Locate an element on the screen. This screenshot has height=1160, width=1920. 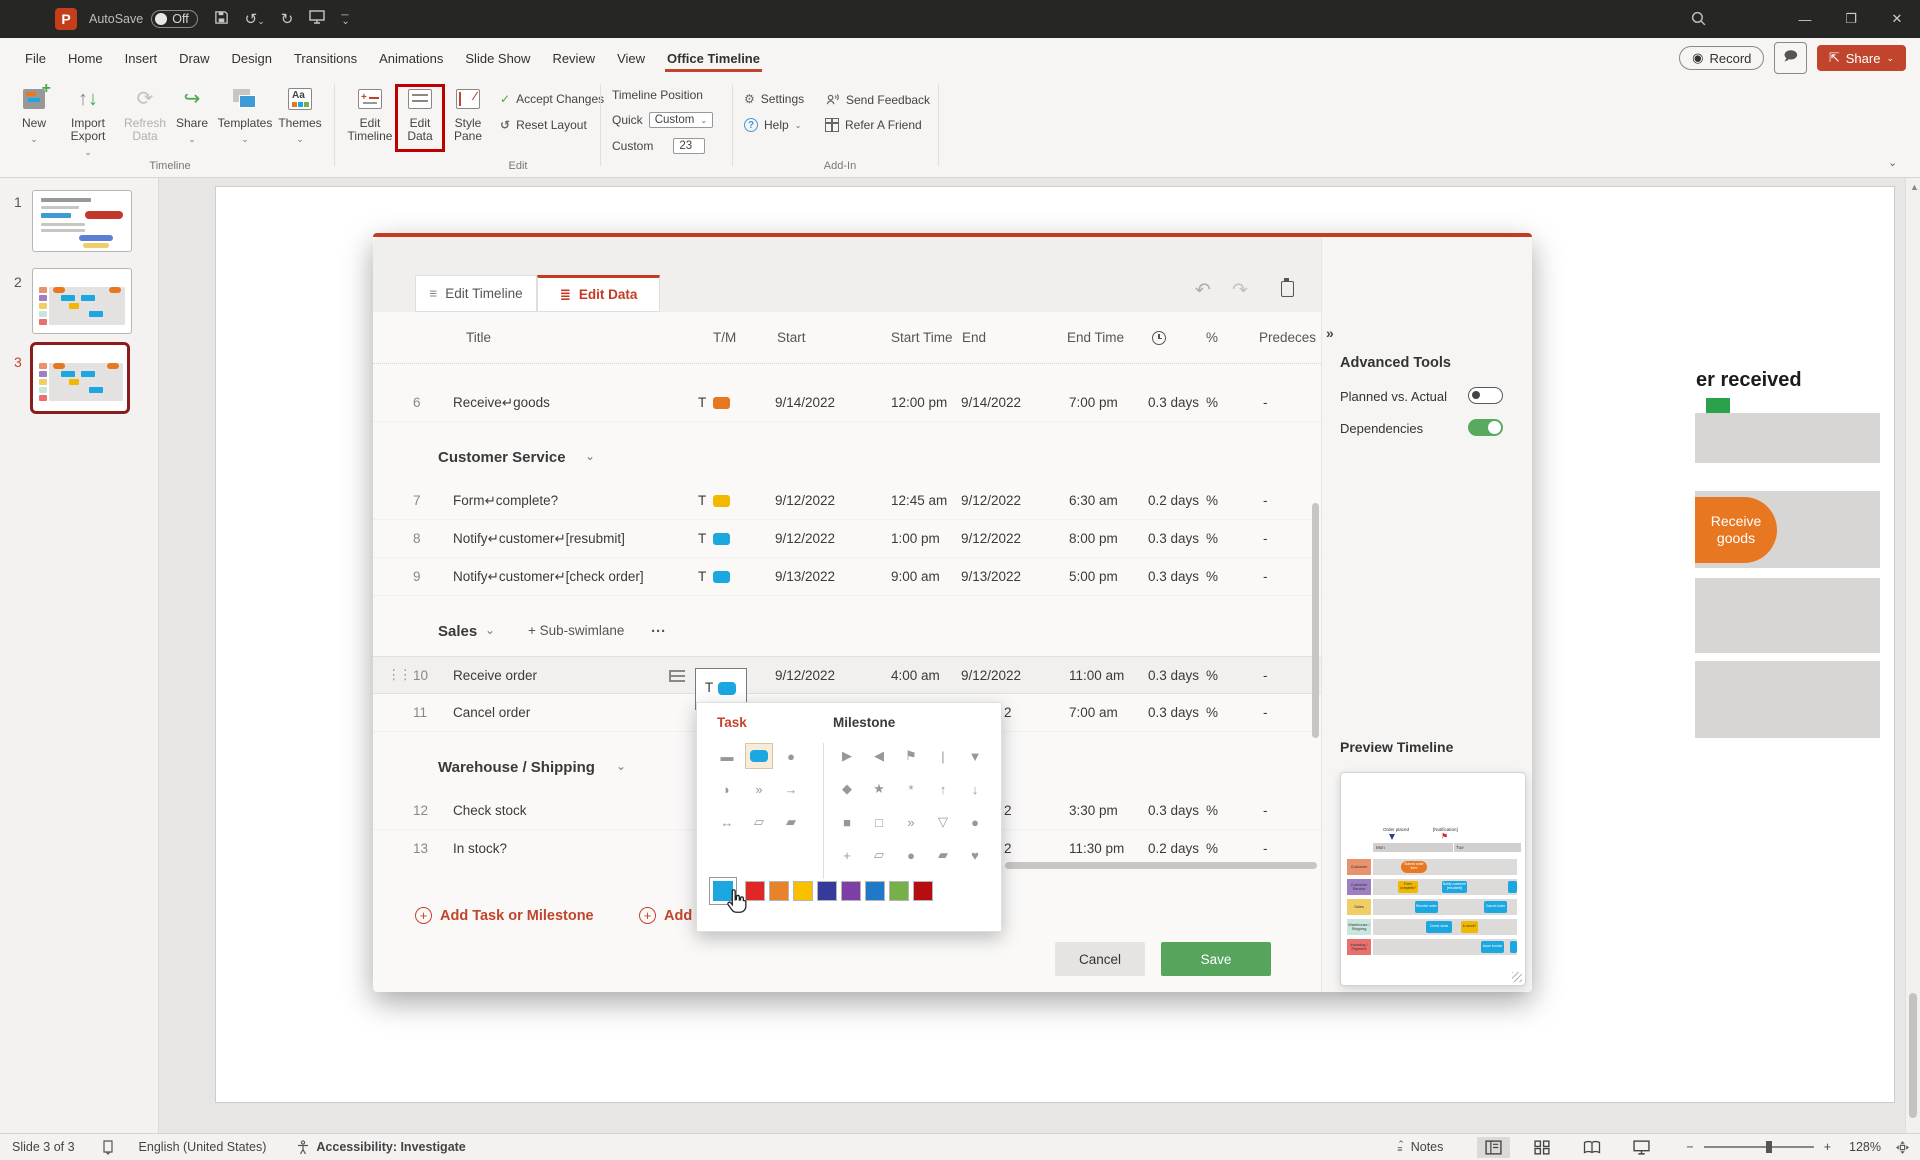
fit-slide-icon is located at coordinates (1902, 1147).